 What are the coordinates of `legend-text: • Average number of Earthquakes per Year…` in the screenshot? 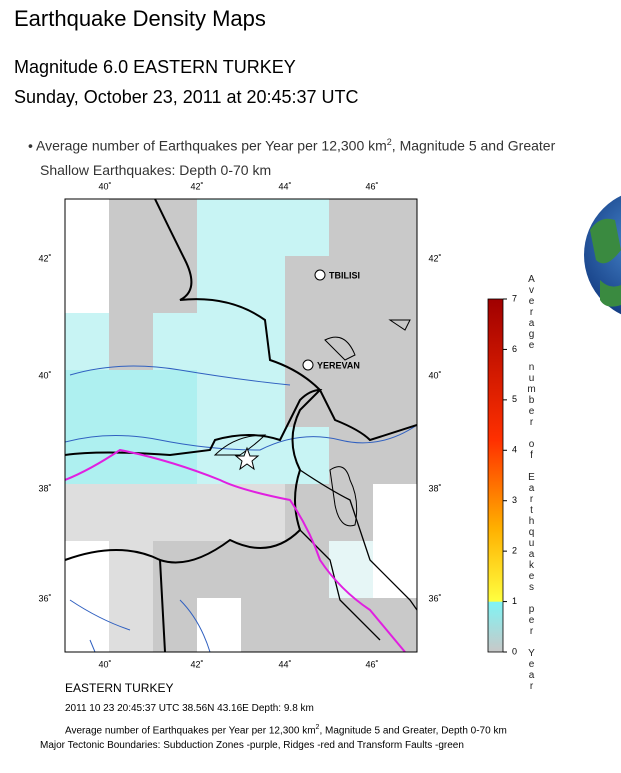 It's located at (292, 145).